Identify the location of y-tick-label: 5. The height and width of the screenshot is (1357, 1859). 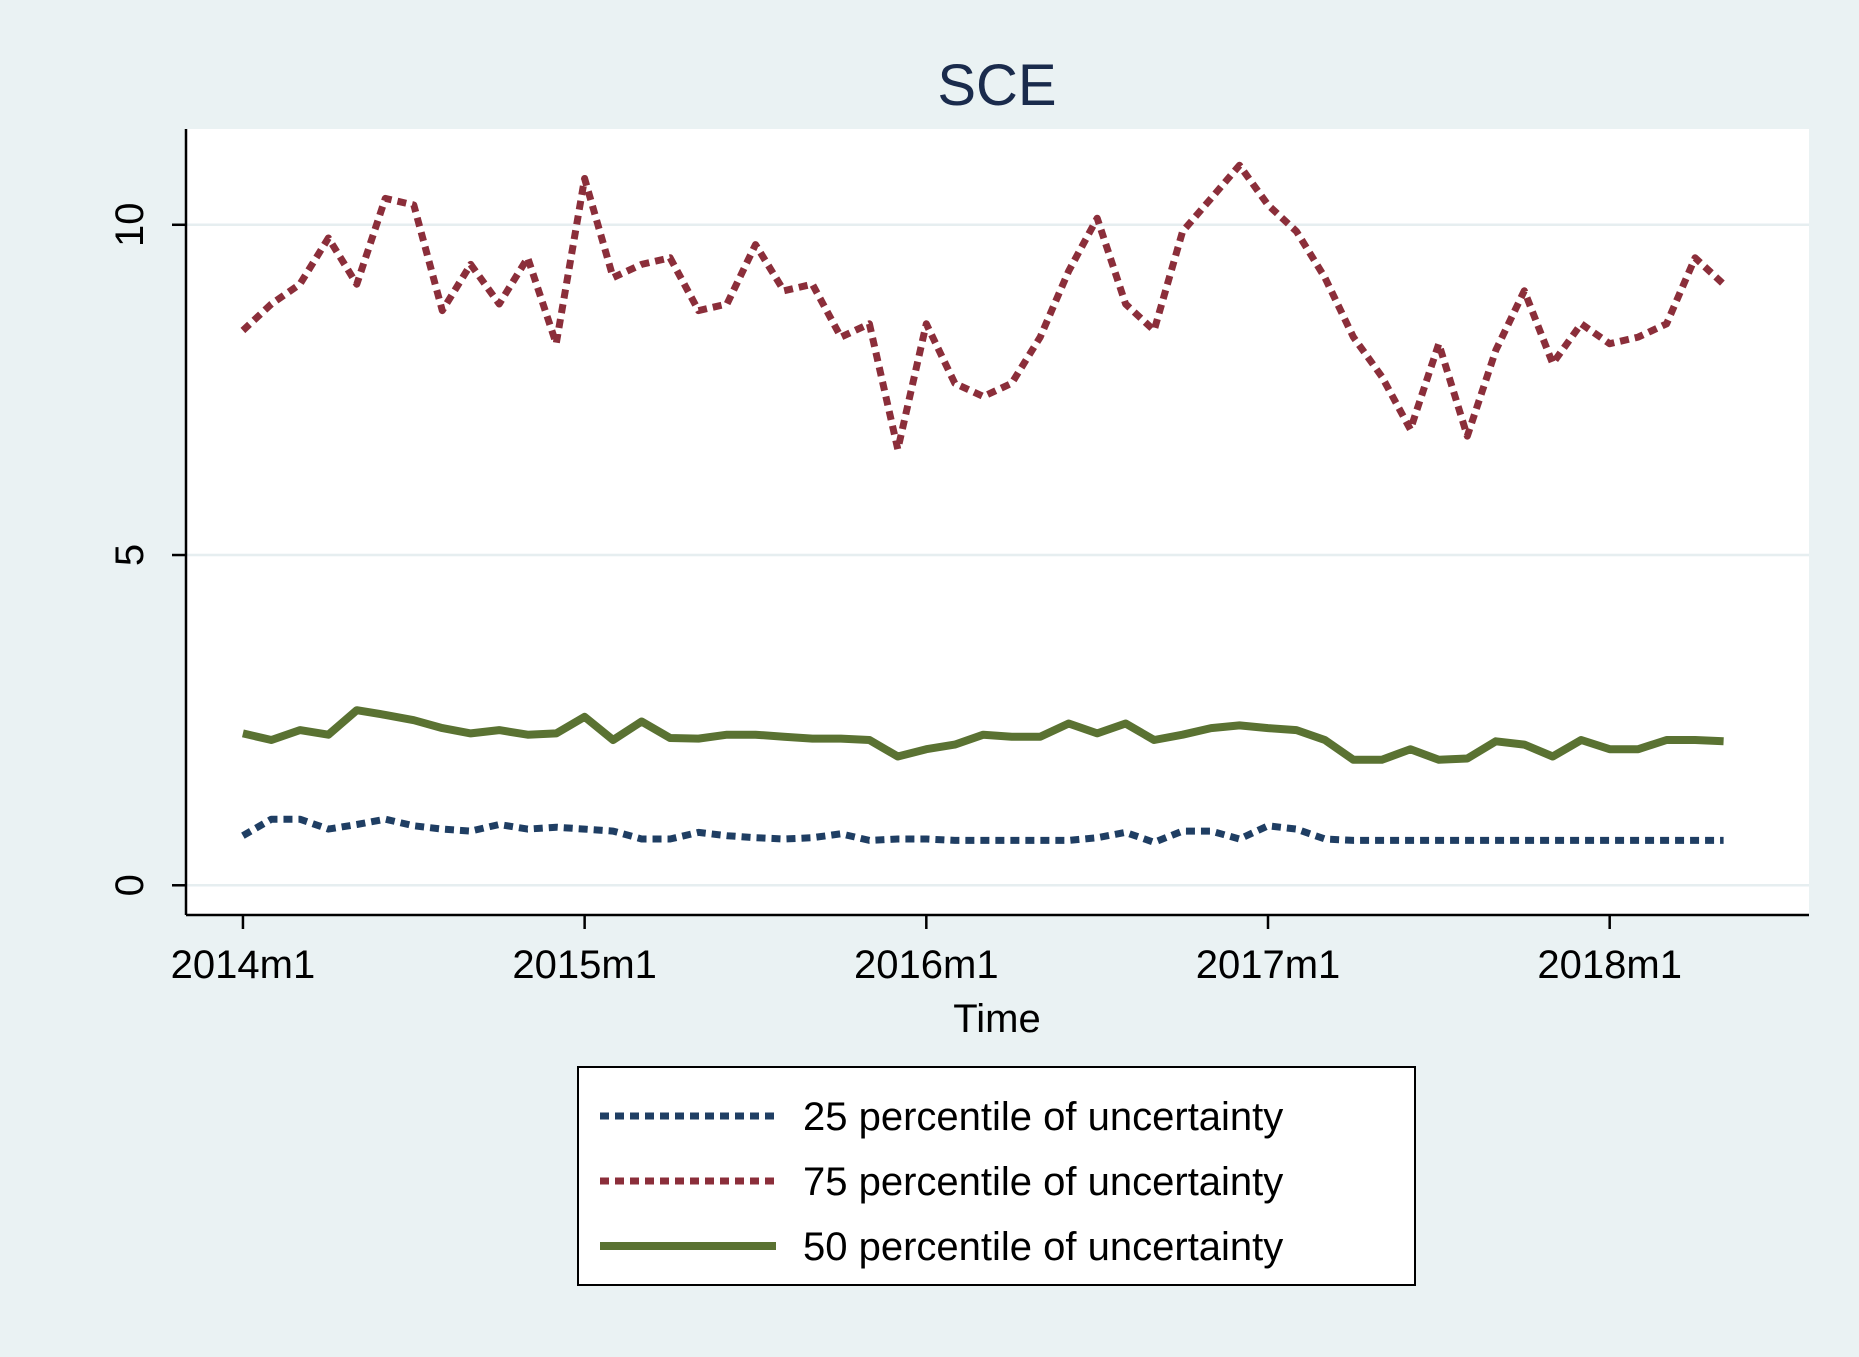
(130, 555).